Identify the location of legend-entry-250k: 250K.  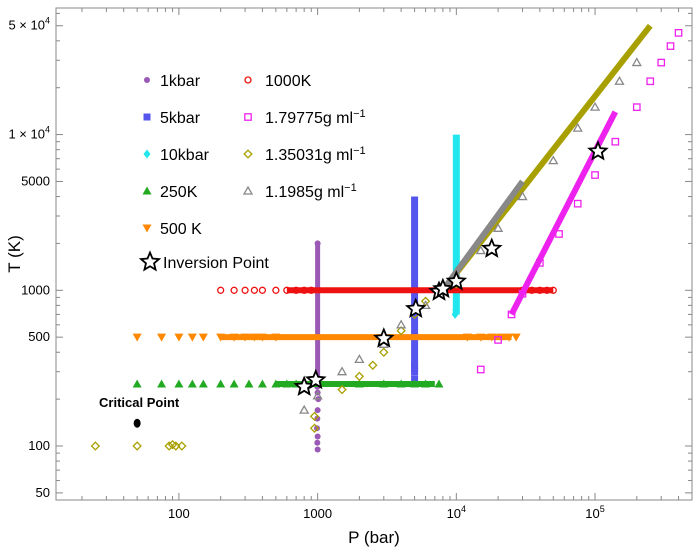
(170, 192).